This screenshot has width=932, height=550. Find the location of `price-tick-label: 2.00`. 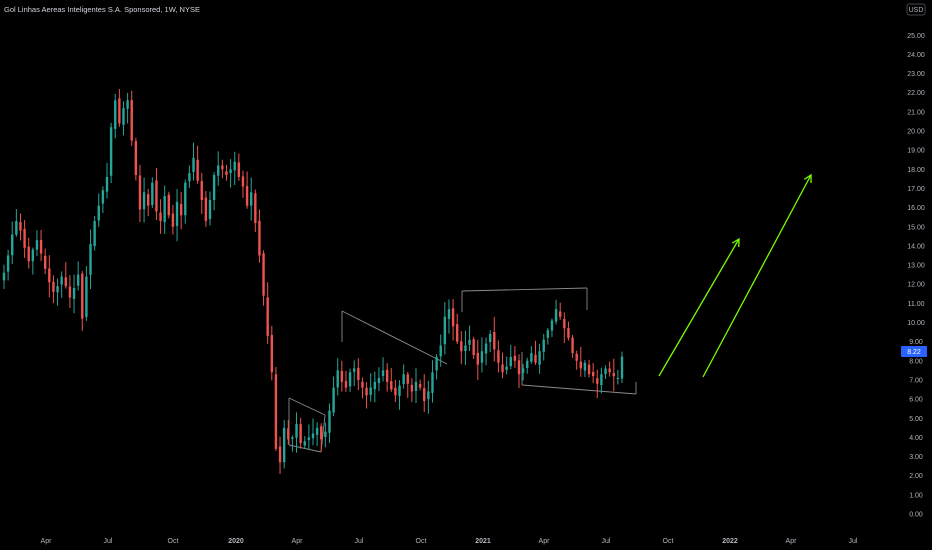

price-tick-label: 2.00 is located at coordinates (916, 476).